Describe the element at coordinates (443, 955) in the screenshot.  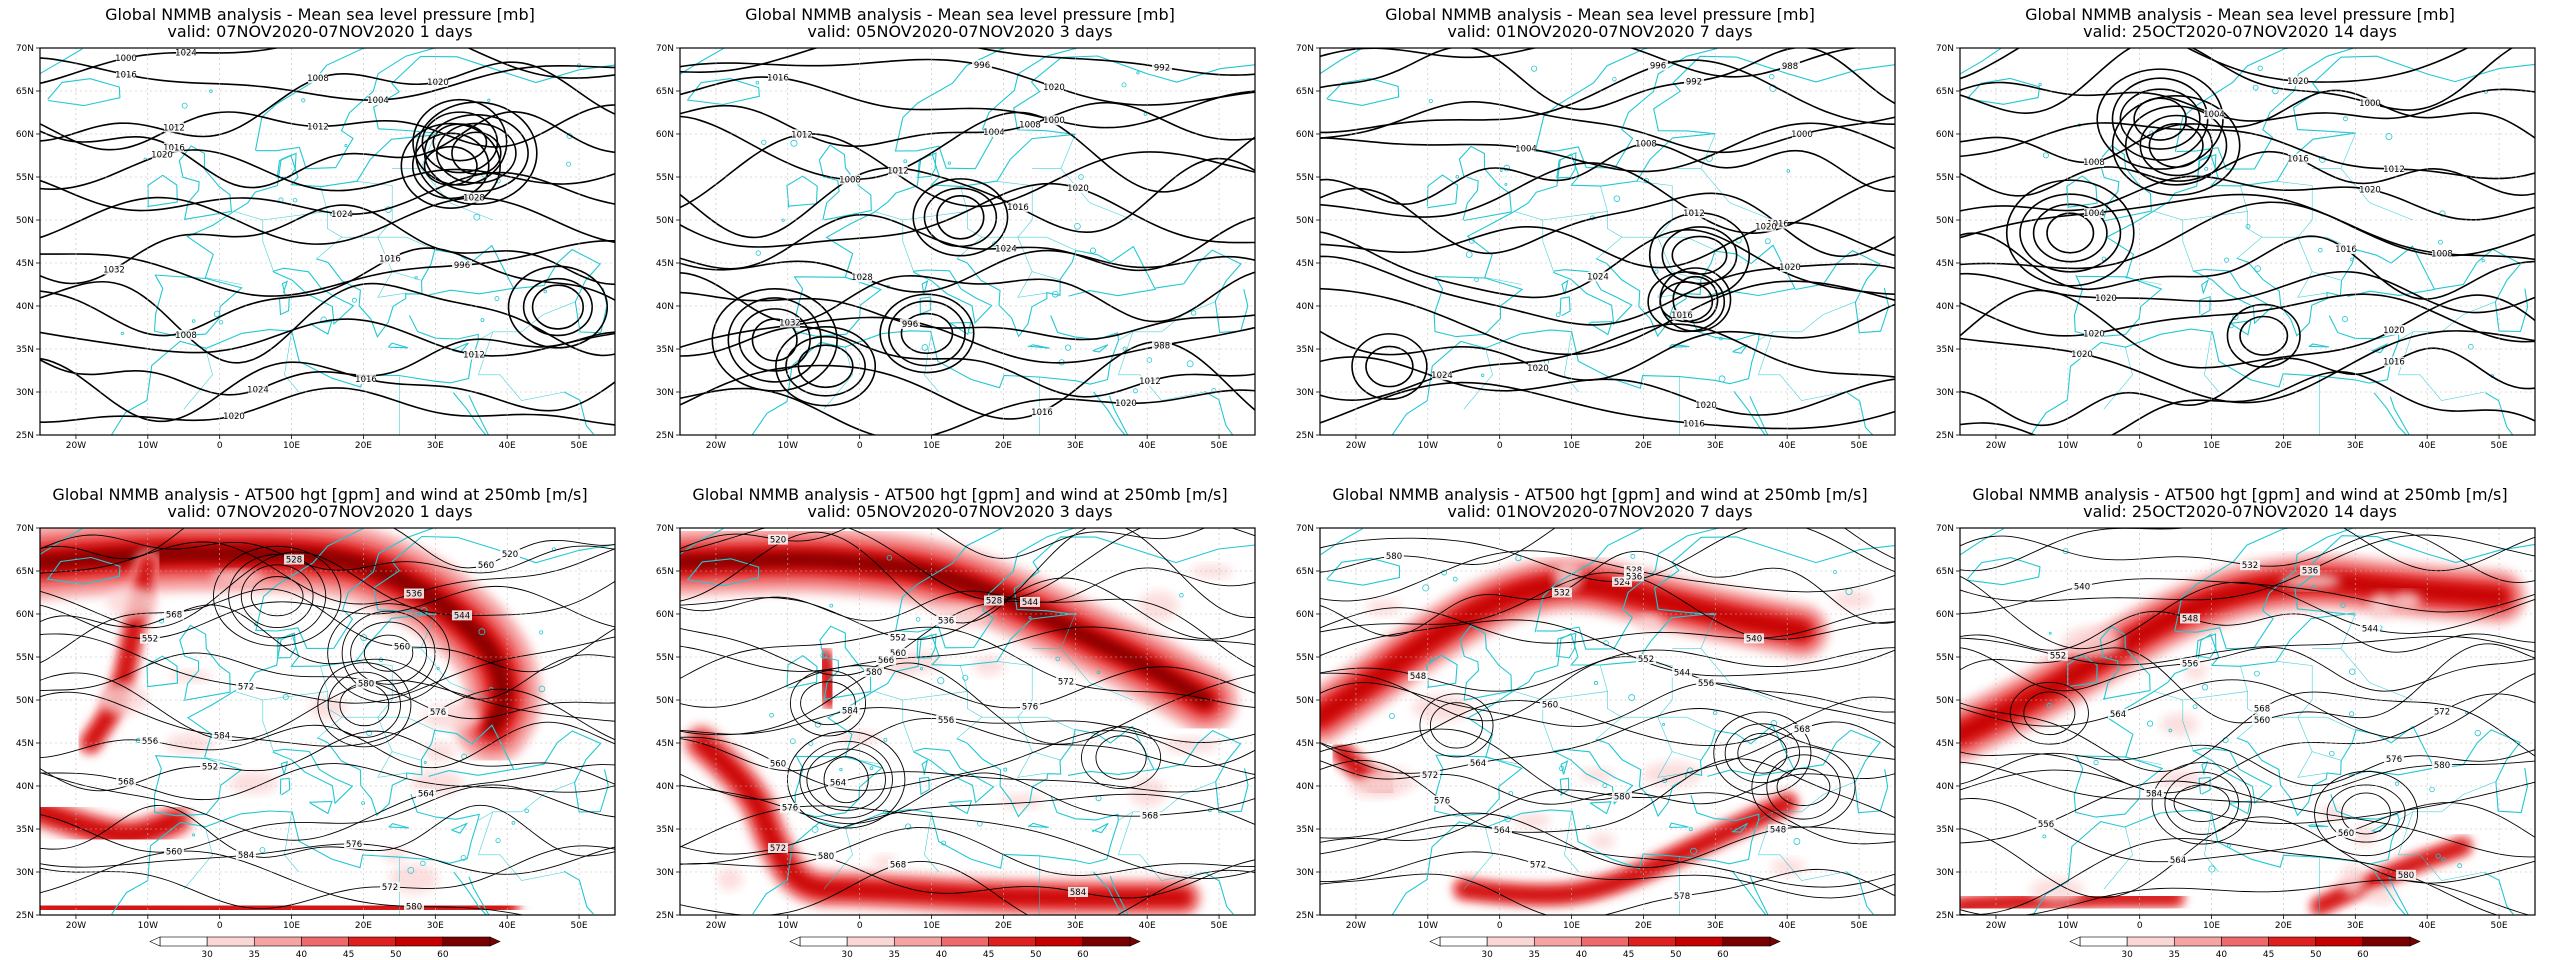
I see `colorbar-label: 60` at that location.